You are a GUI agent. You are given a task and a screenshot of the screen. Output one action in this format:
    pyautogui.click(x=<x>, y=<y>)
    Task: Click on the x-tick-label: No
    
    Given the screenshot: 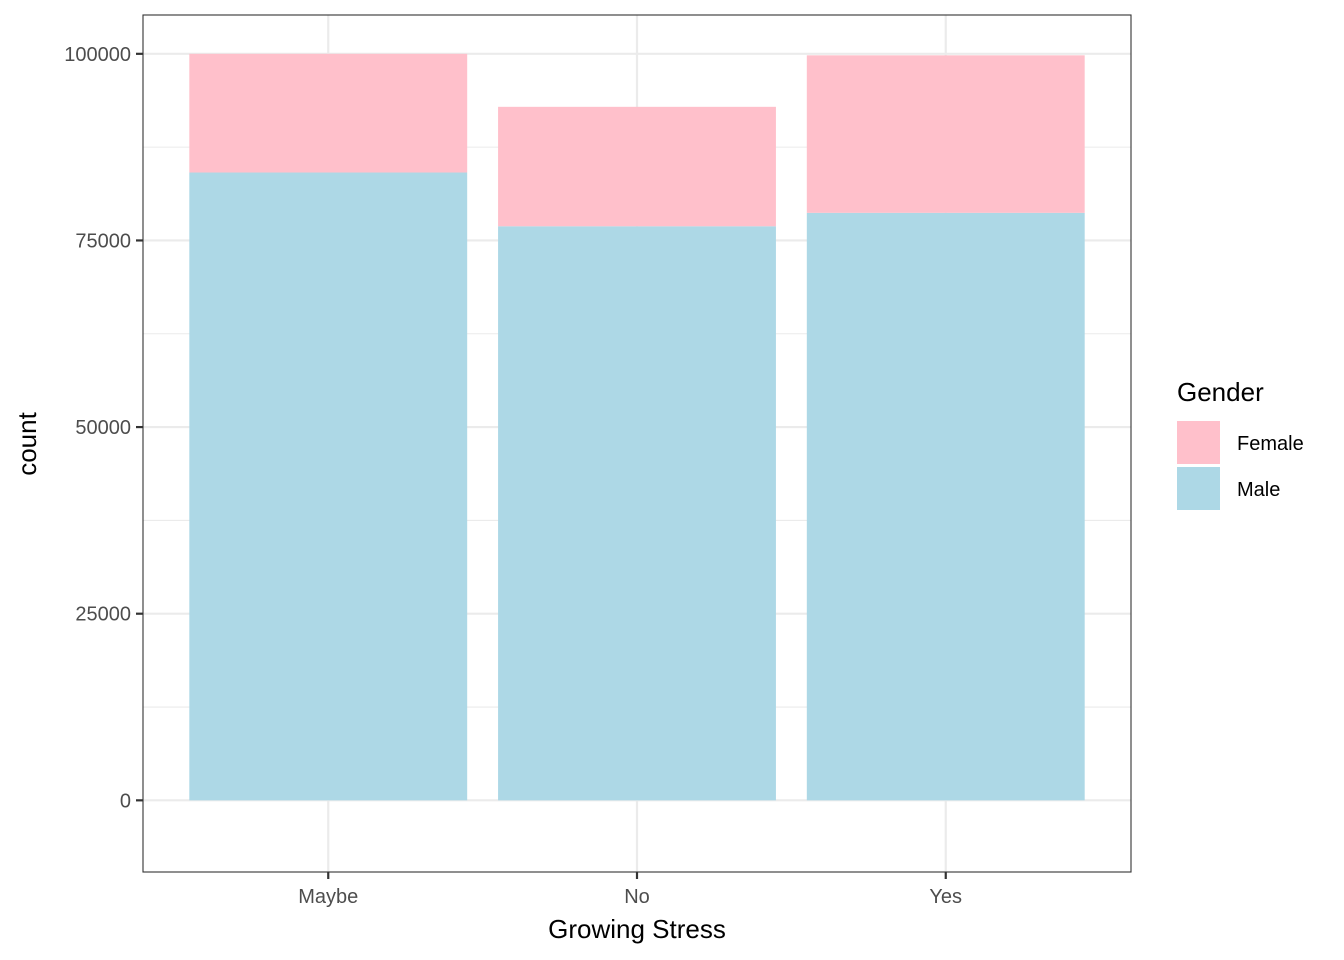 What is the action you would take?
    pyautogui.click(x=637, y=897)
    